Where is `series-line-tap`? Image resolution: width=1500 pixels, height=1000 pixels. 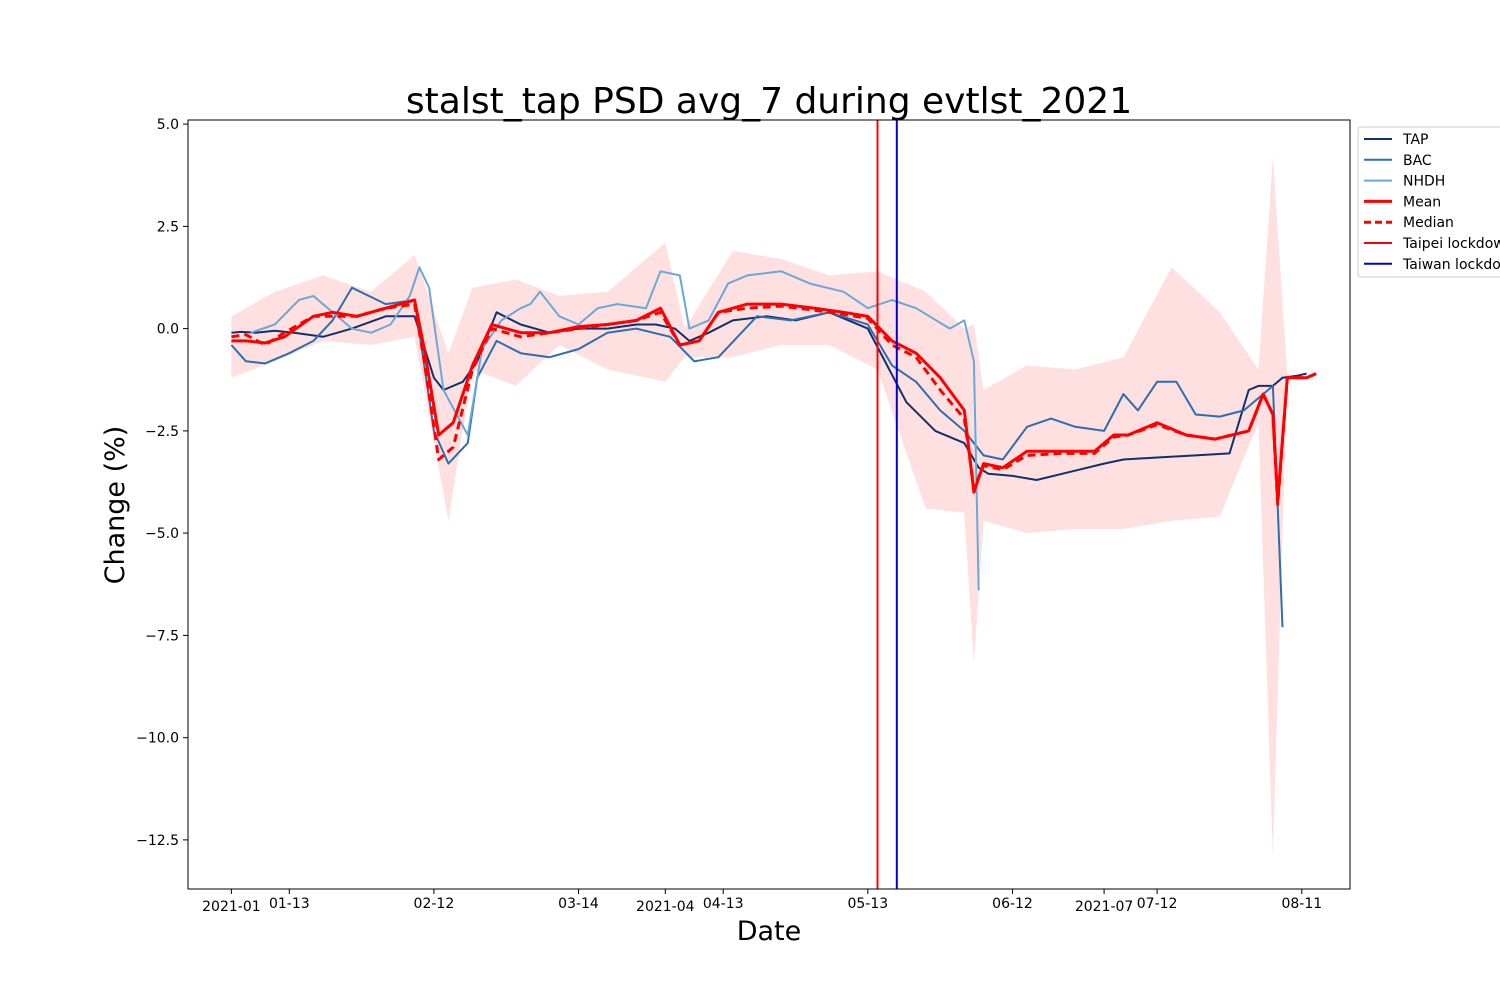 series-line-tap is located at coordinates (769, 396).